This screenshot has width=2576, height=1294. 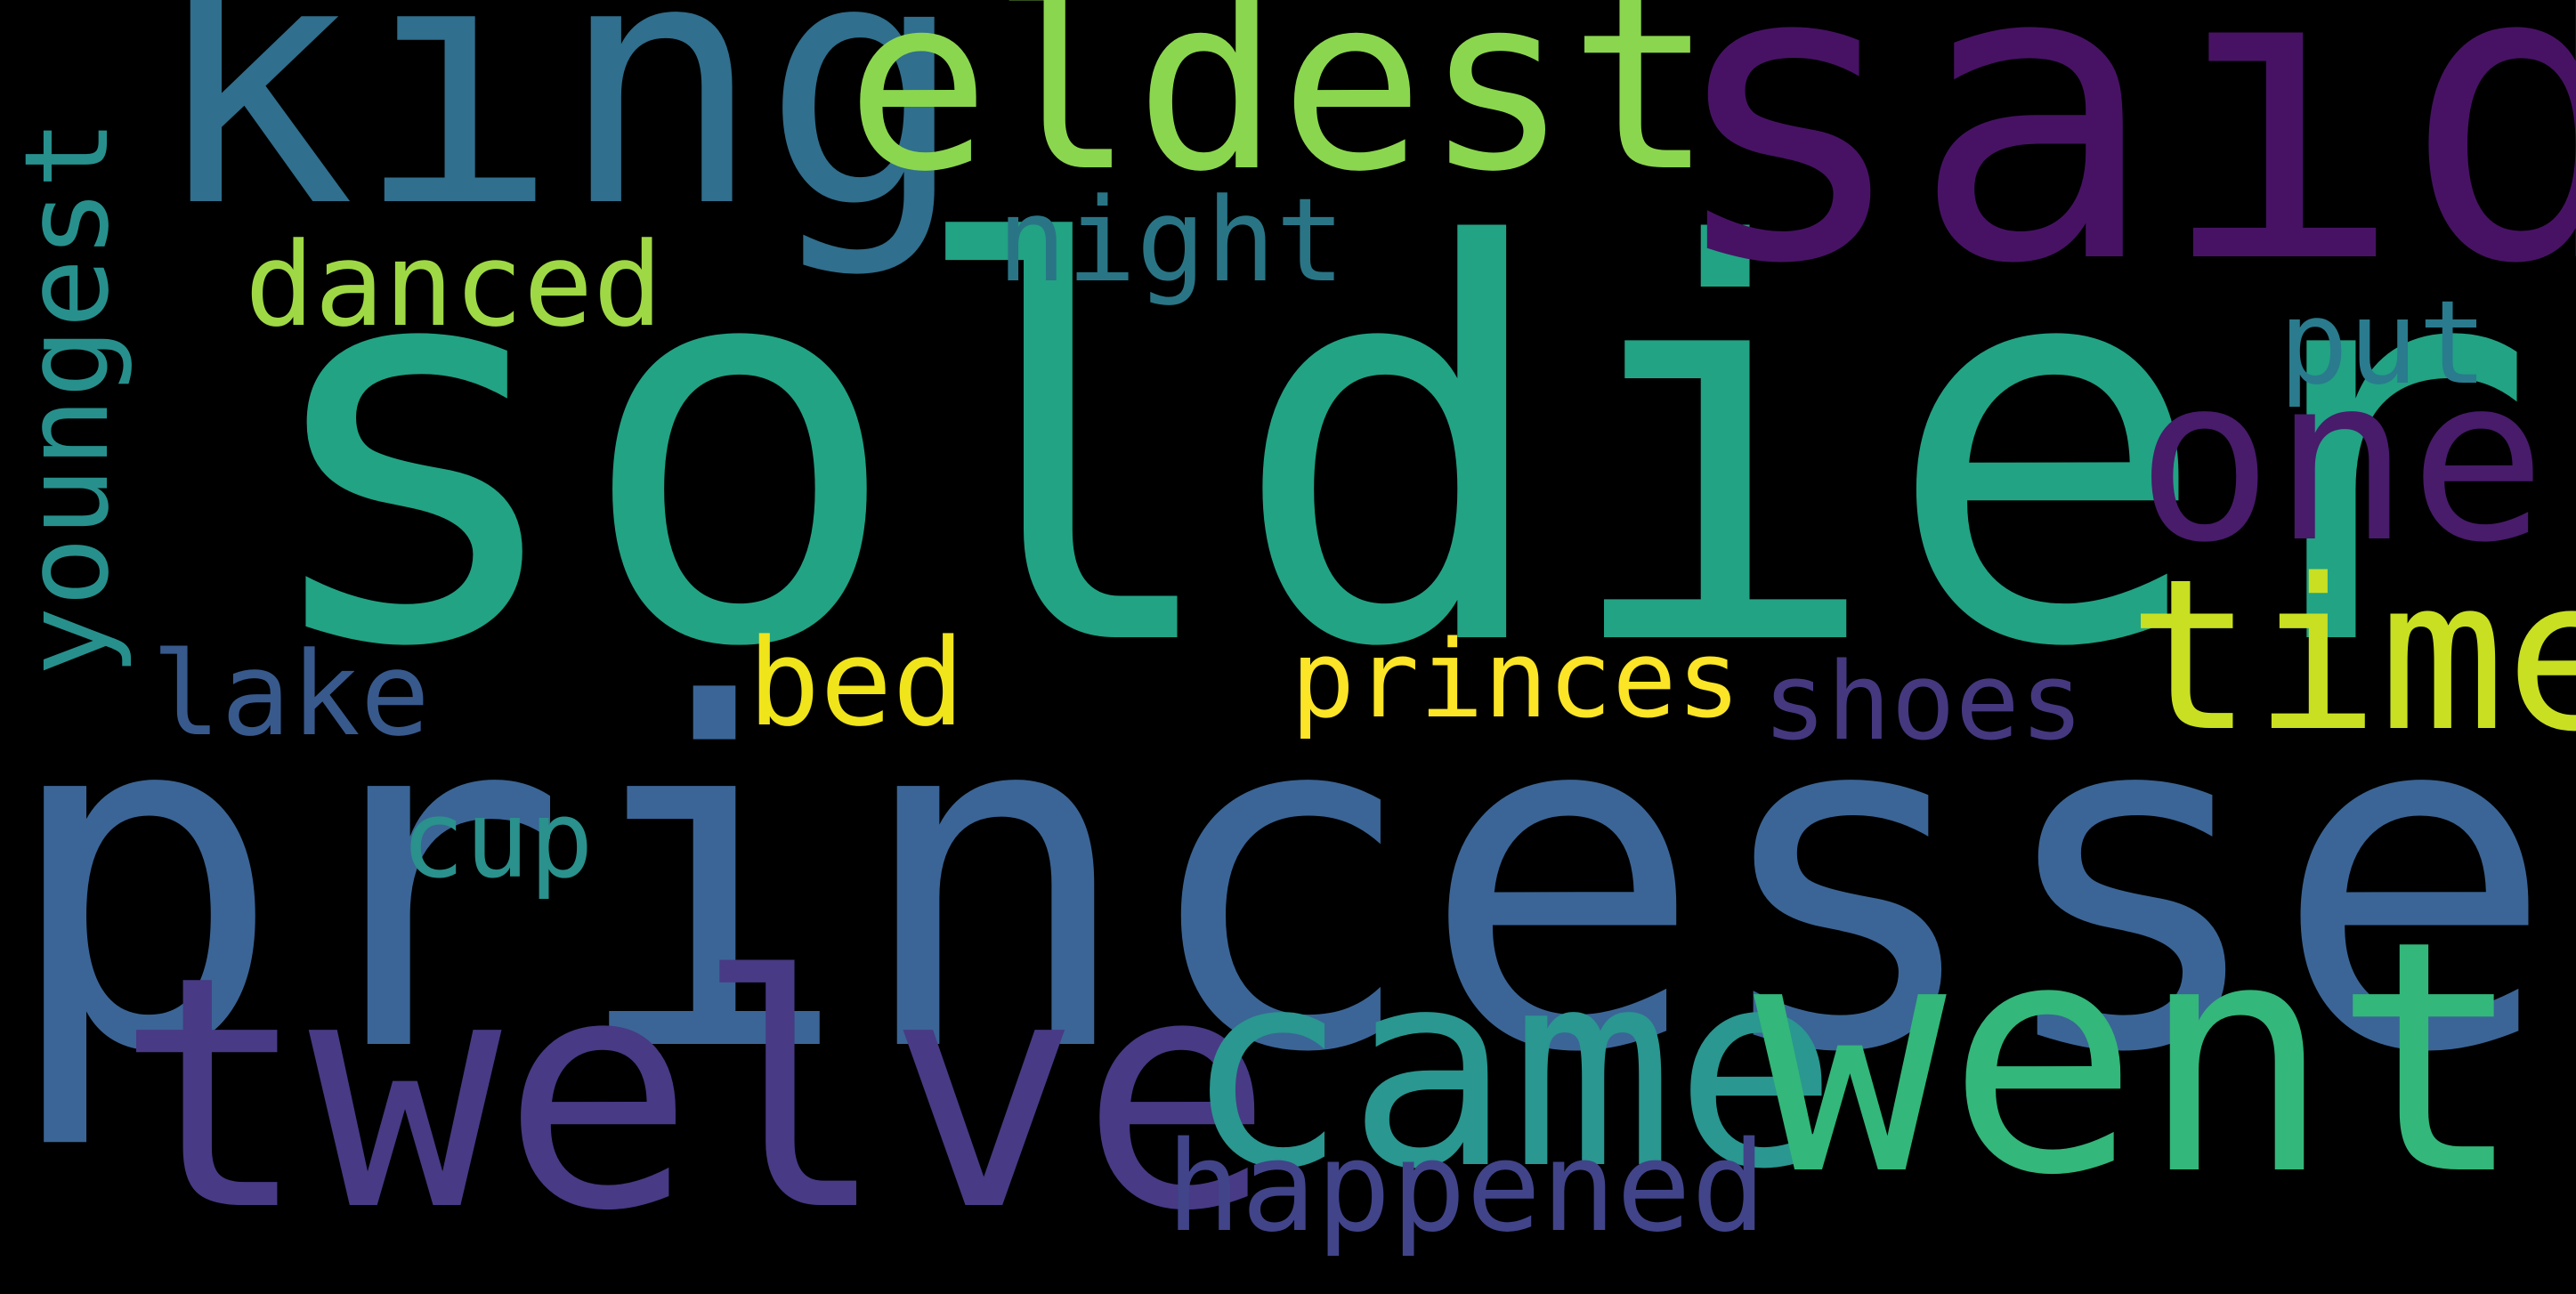 What do you see at coordinates (1923, 703) in the screenshot?
I see `word-shoes: shoes` at bounding box center [1923, 703].